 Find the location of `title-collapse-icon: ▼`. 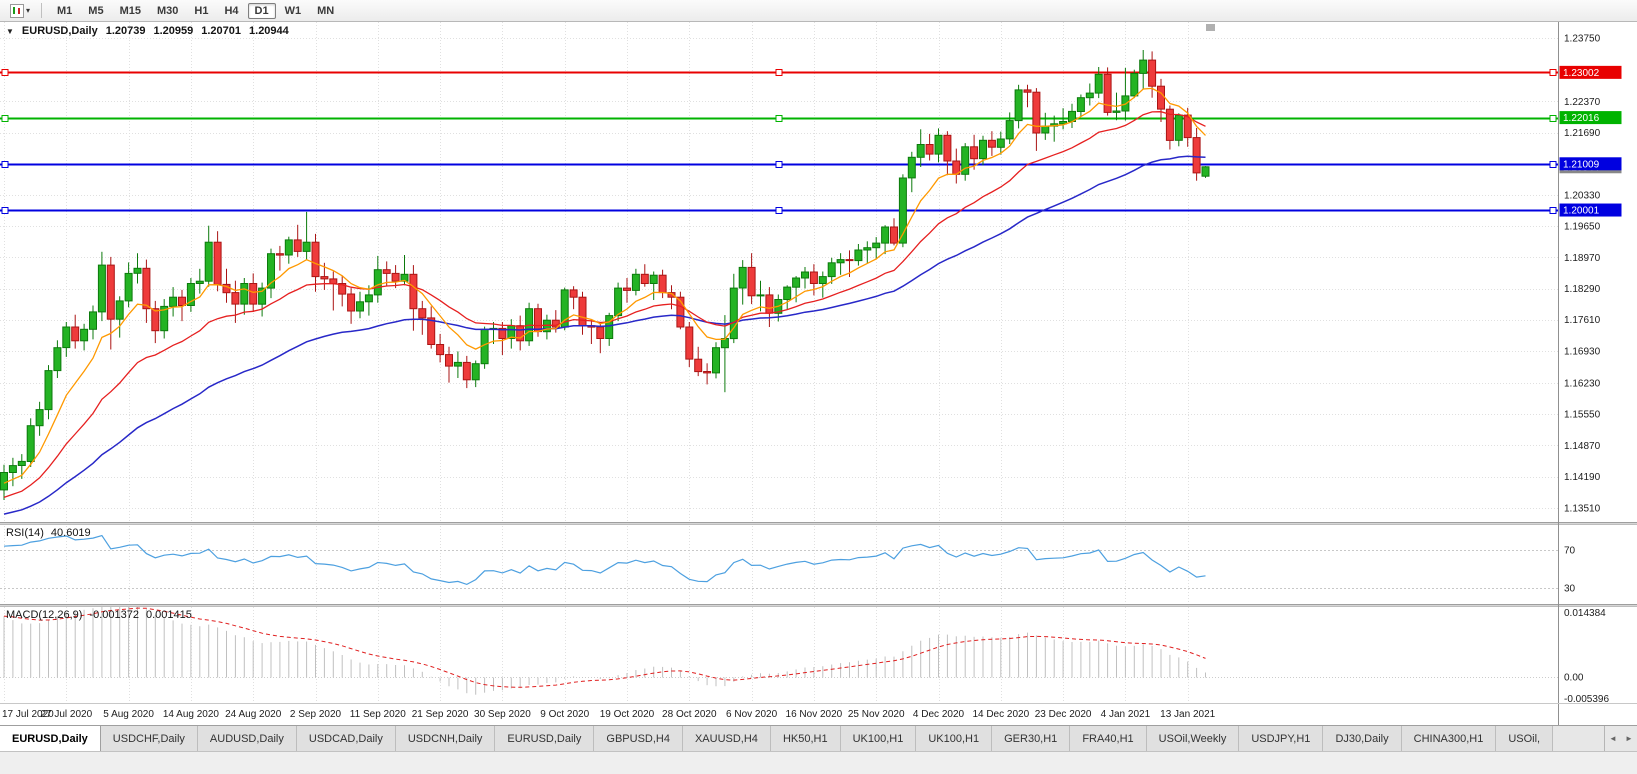

title-collapse-icon: ▼ is located at coordinates (10, 31).